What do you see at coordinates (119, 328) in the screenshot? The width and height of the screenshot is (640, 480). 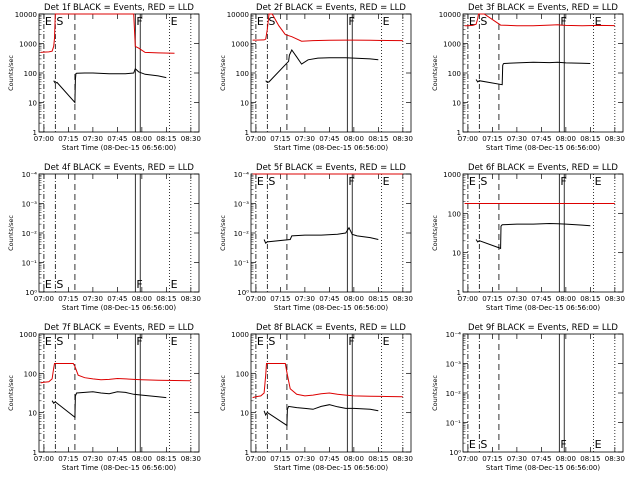 I see `panel-title: Det 7f BLACK = Events, RED = LLD` at bounding box center [119, 328].